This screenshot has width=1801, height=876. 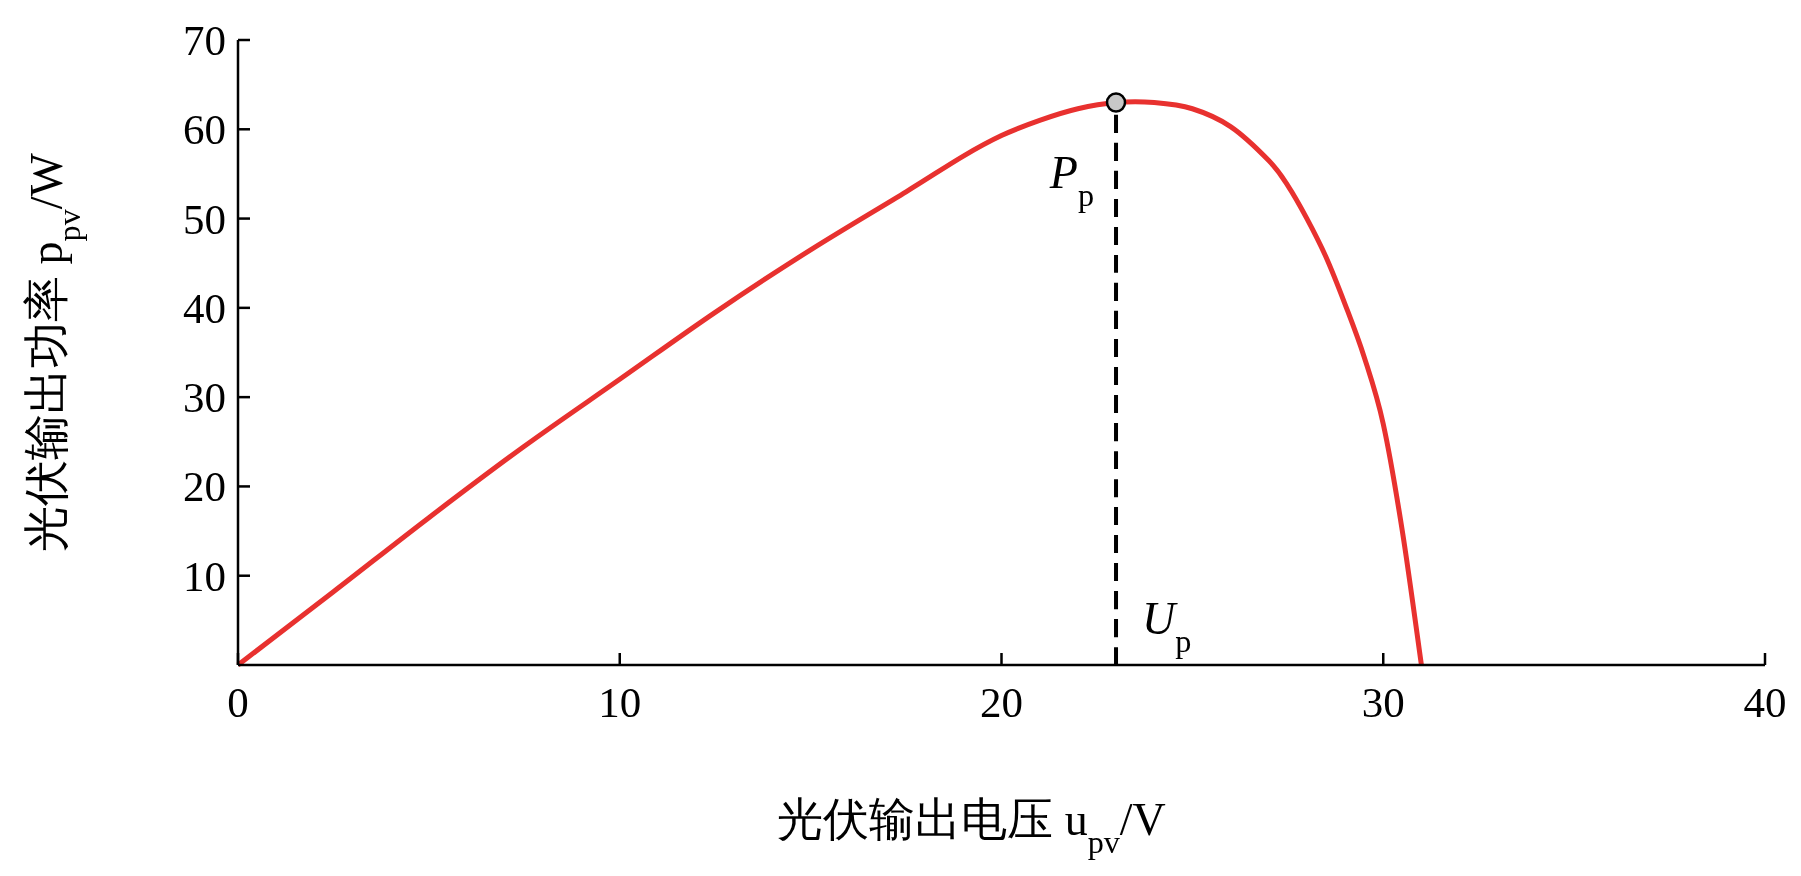 What do you see at coordinates (1383, 702) in the screenshot?
I see `x-tick-label: 30` at bounding box center [1383, 702].